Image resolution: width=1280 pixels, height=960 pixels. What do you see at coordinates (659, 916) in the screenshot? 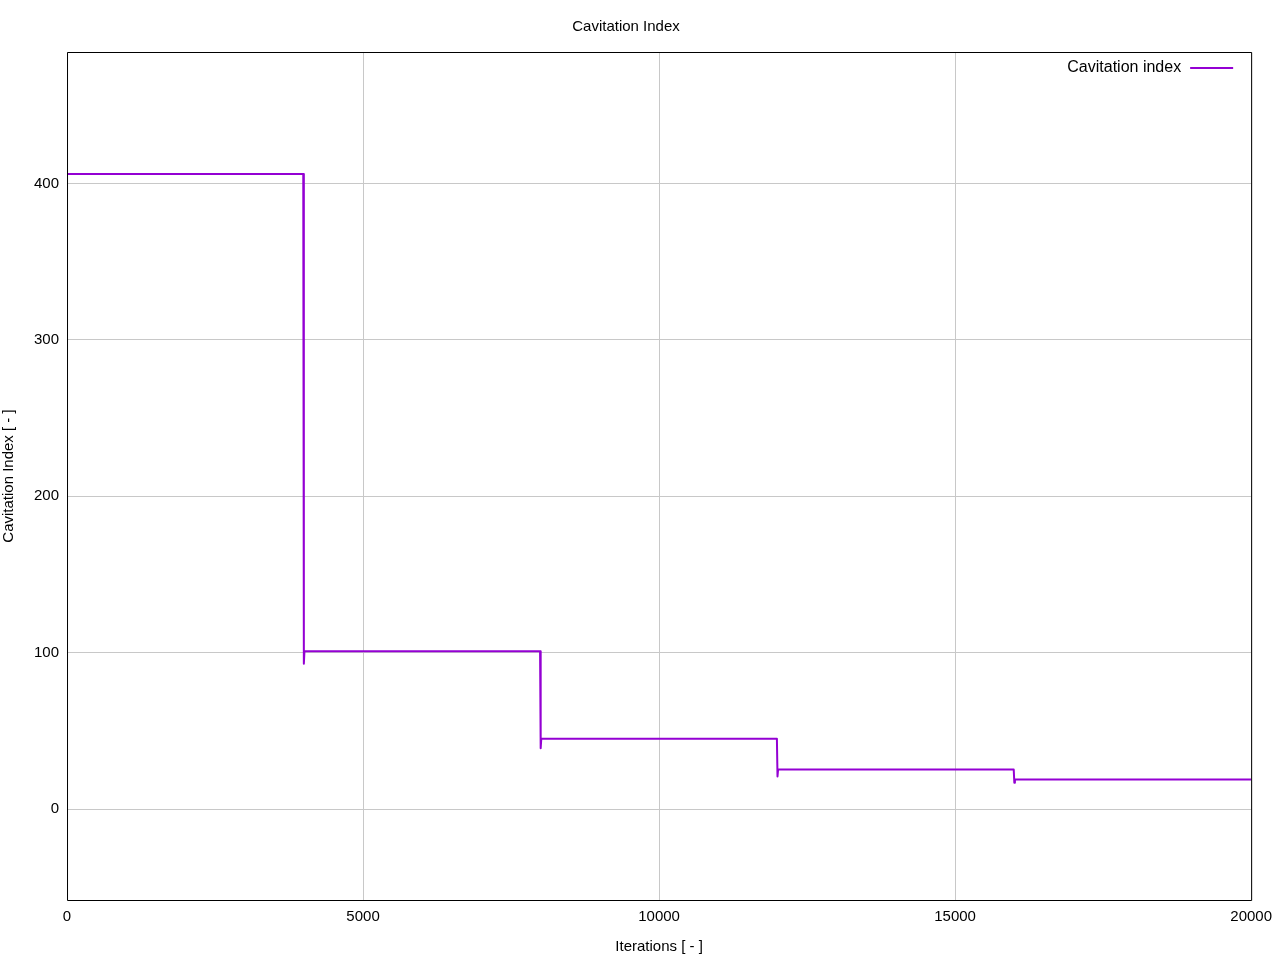
I see `x-tick-label: 10000` at bounding box center [659, 916].